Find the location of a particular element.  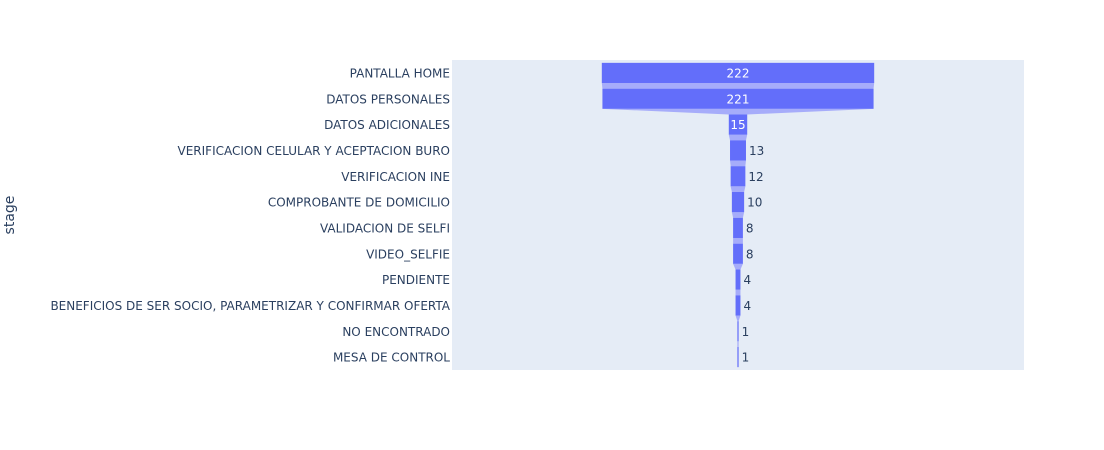

funnel-connectors is located at coordinates (738, 215).